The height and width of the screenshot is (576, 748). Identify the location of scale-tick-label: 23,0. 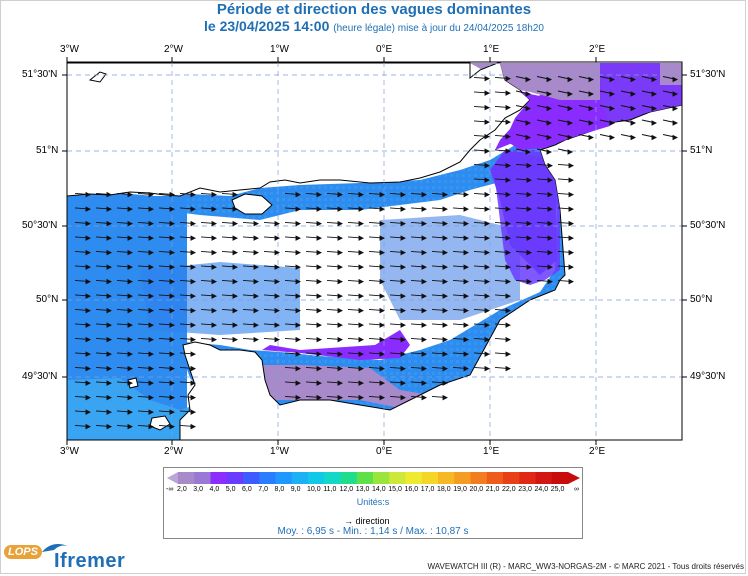
(525, 489).